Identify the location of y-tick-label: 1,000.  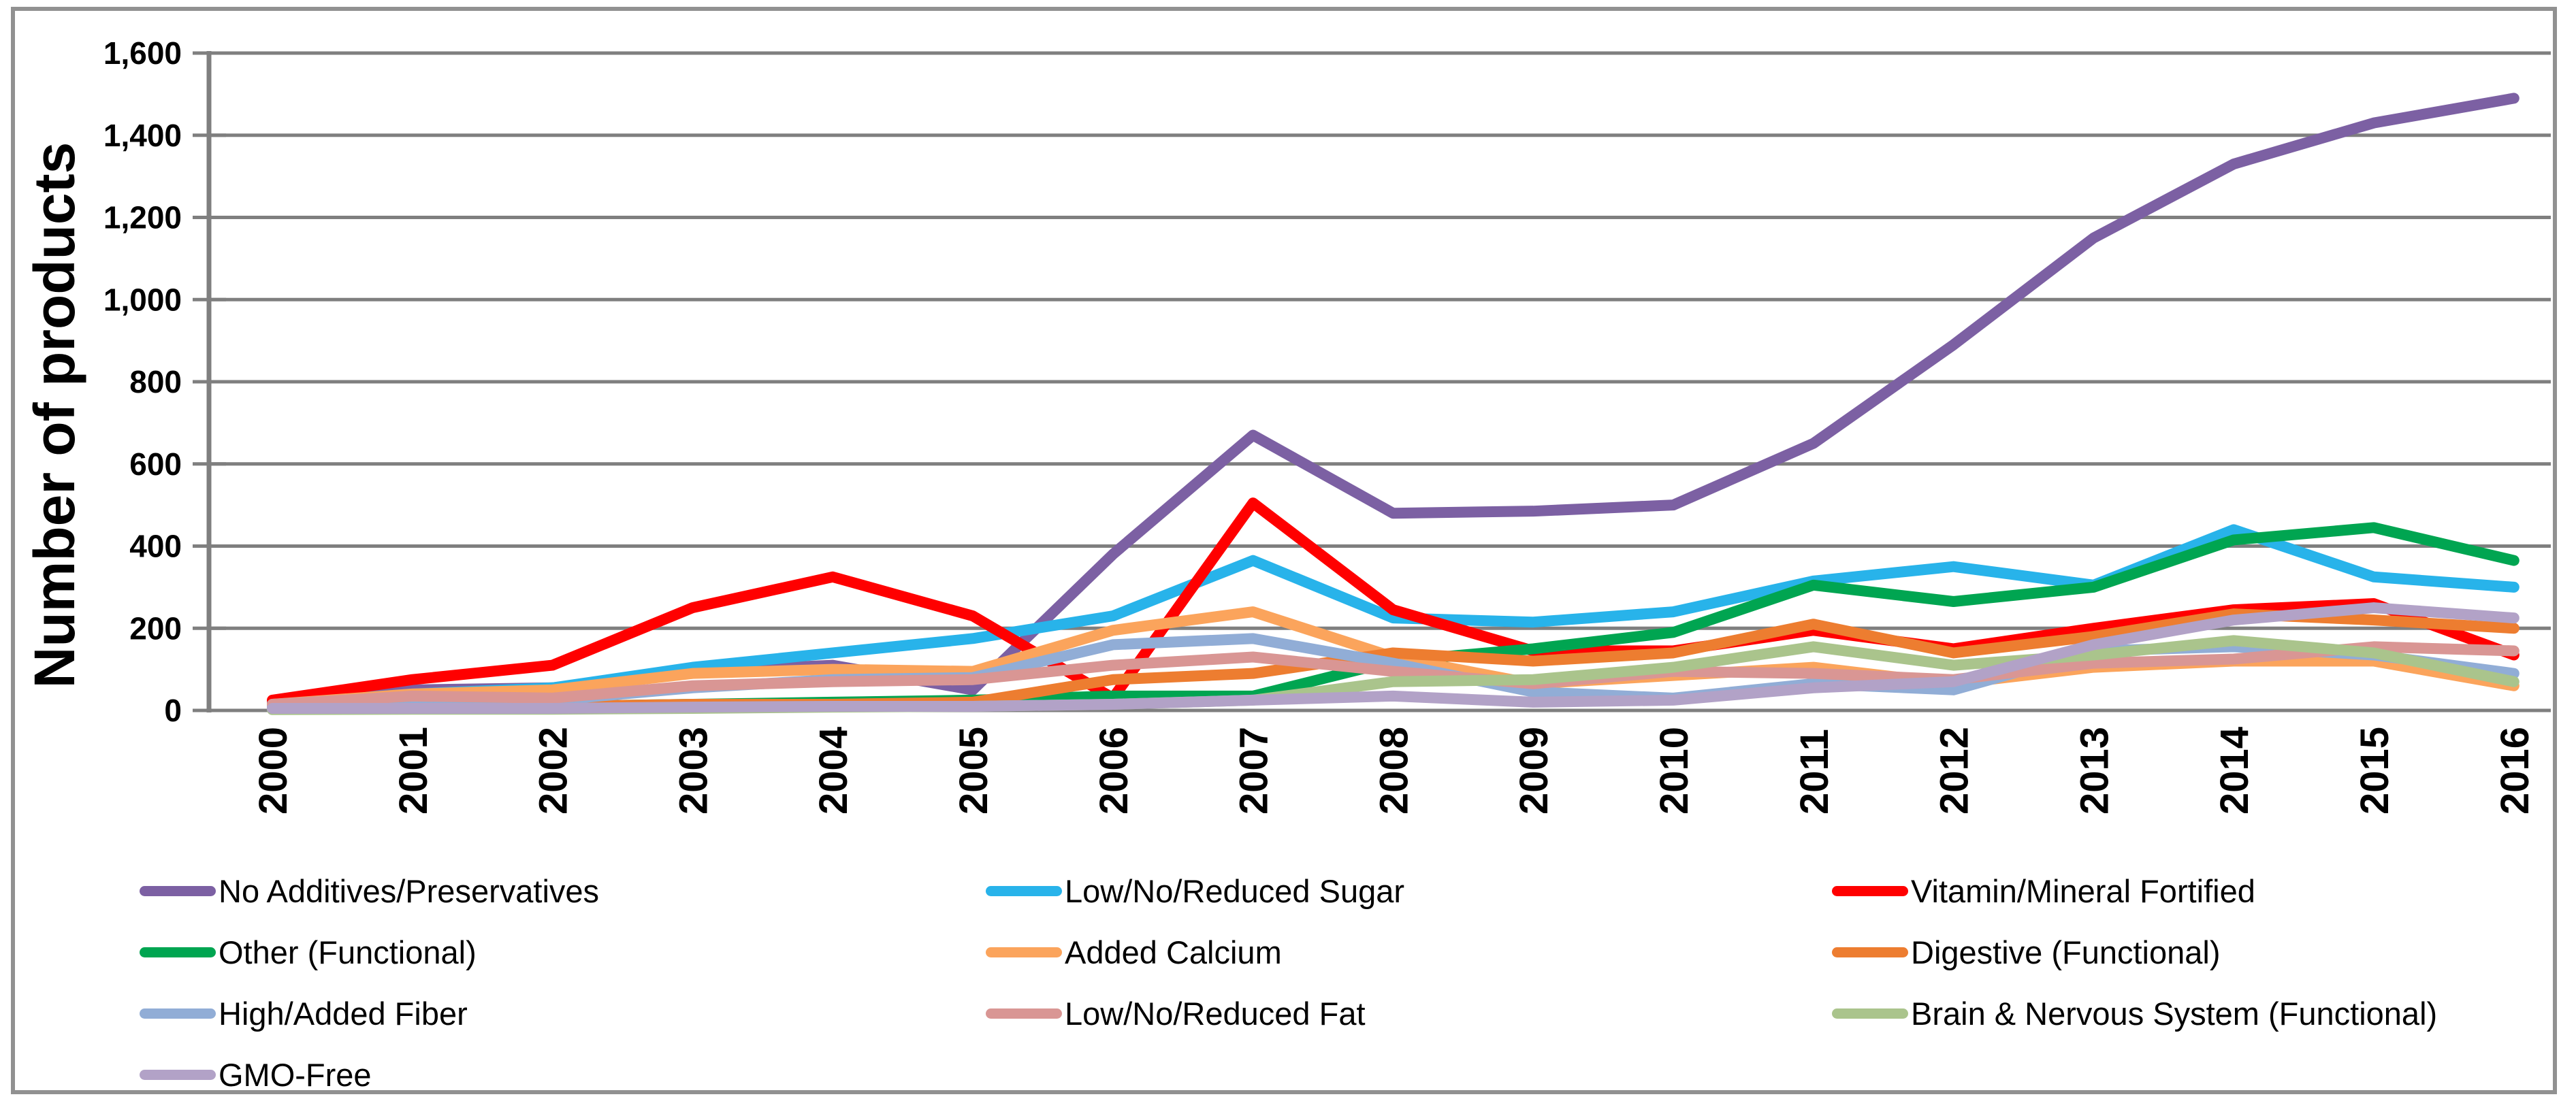
(143, 300).